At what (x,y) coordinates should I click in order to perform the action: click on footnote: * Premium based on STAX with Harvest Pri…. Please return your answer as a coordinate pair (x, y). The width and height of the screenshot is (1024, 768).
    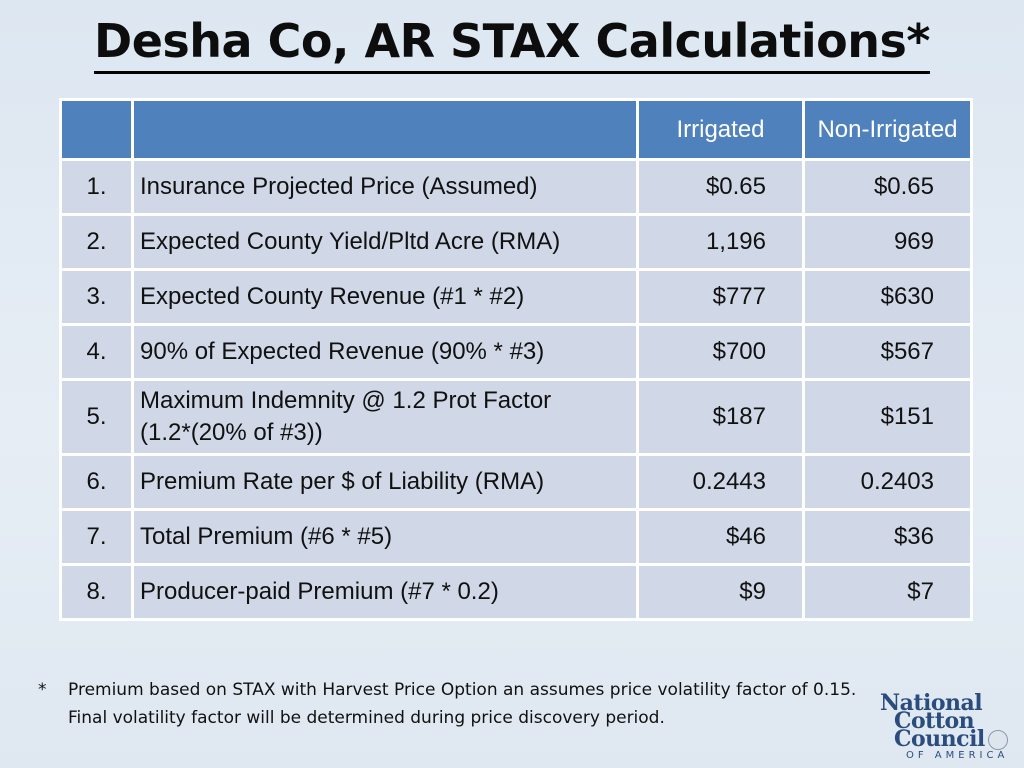
    Looking at the image, I should click on (458, 704).